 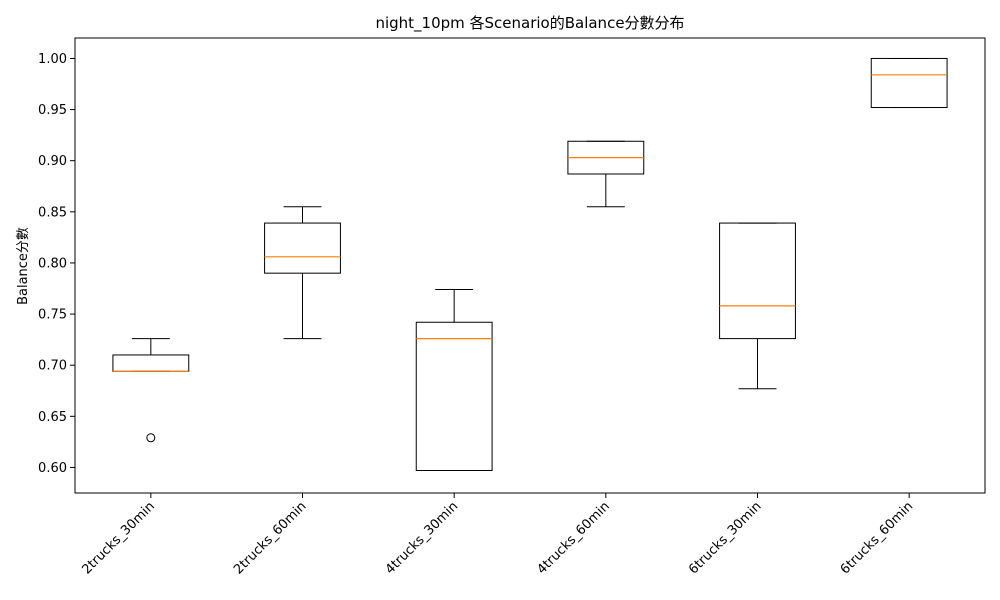 I want to click on x-tick-label: 6trucks_30min, so click(x=725, y=538).